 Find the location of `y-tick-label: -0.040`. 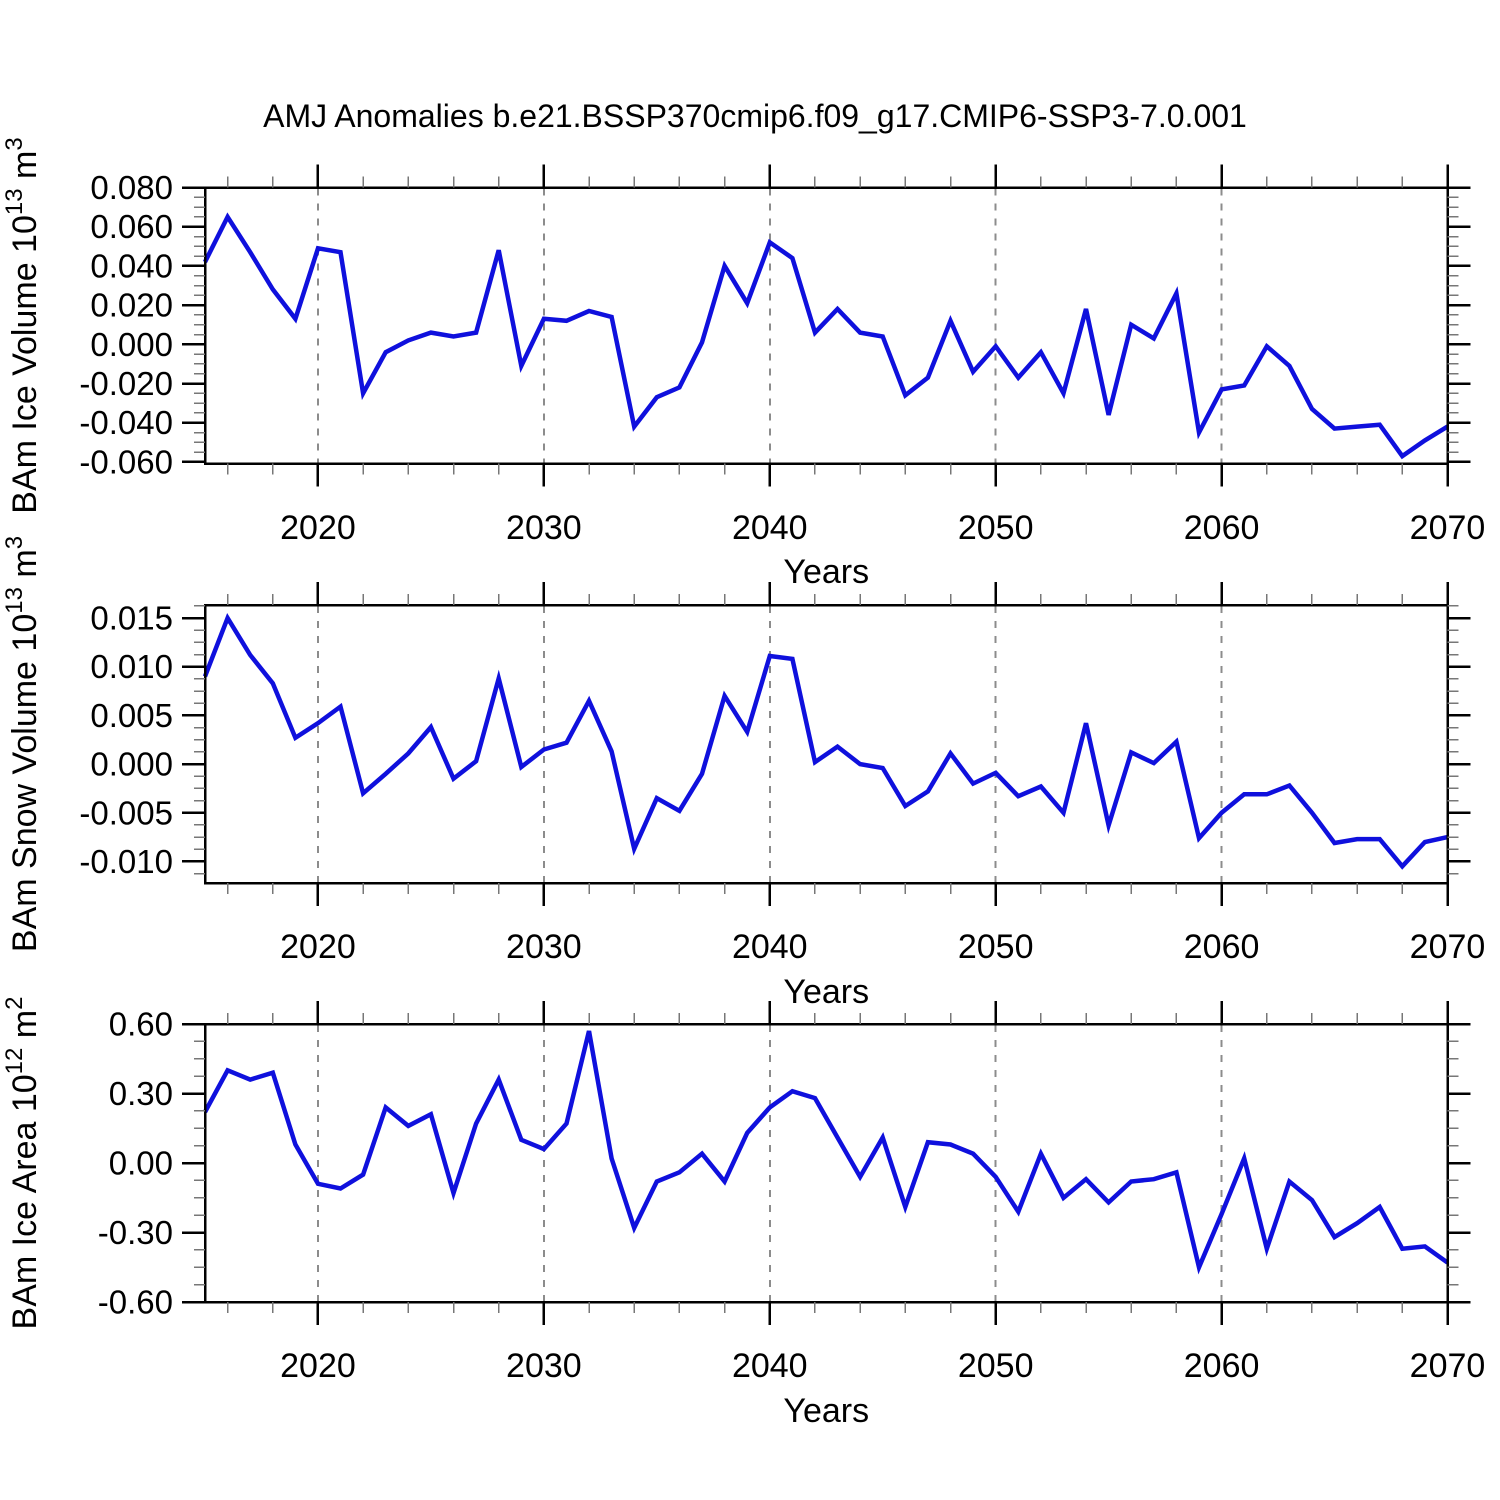

y-tick-label: -0.040 is located at coordinates (126, 422).